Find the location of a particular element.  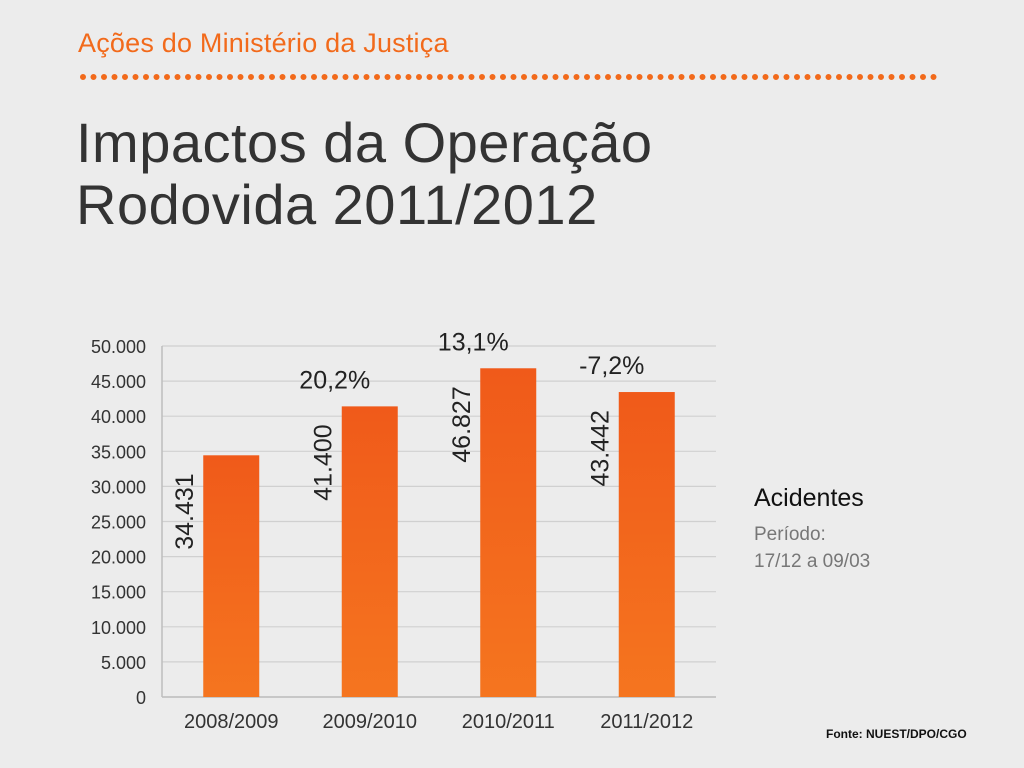

bar-value-label: 41.400 is located at coordinates (324, 462).